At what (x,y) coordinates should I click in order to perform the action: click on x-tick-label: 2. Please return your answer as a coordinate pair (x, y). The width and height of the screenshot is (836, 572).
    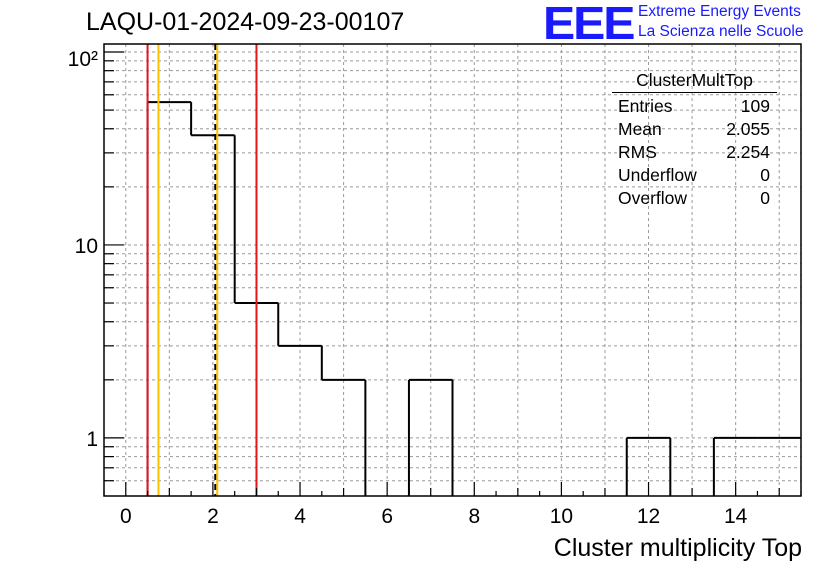
    Looking at the image, I should click on (213, 516).